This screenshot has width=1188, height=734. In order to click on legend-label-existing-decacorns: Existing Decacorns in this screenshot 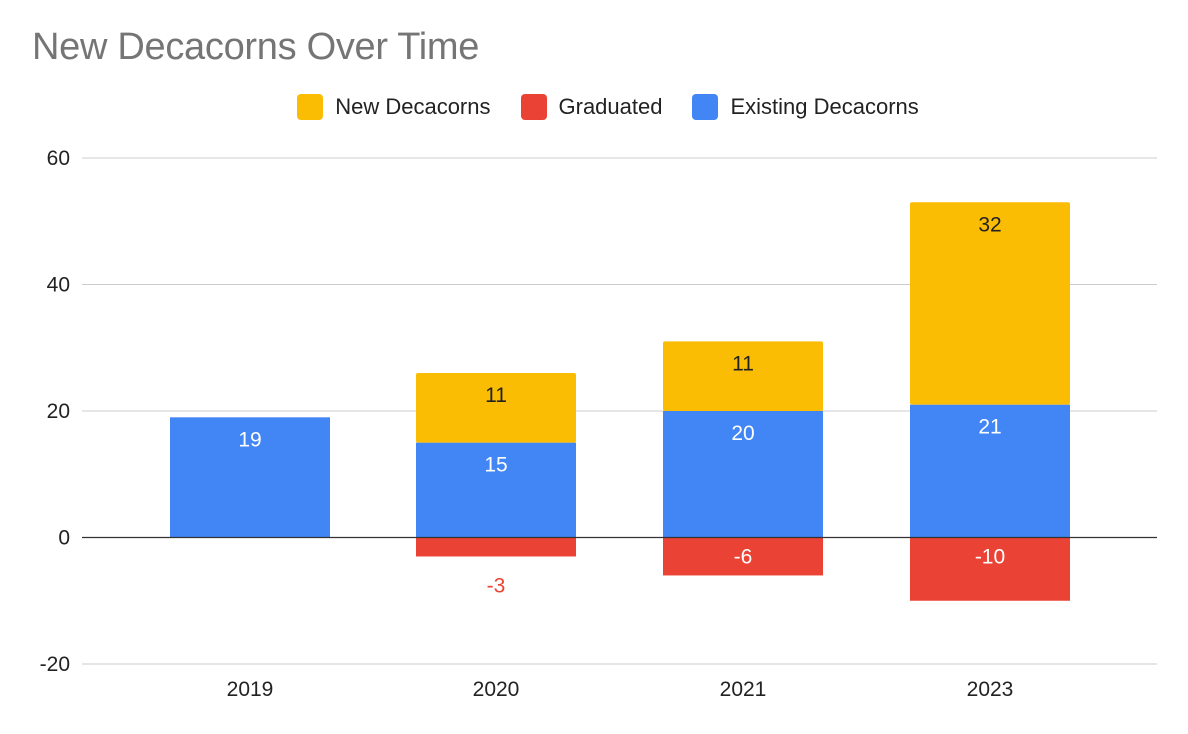, I will do `click(824, 106)`.